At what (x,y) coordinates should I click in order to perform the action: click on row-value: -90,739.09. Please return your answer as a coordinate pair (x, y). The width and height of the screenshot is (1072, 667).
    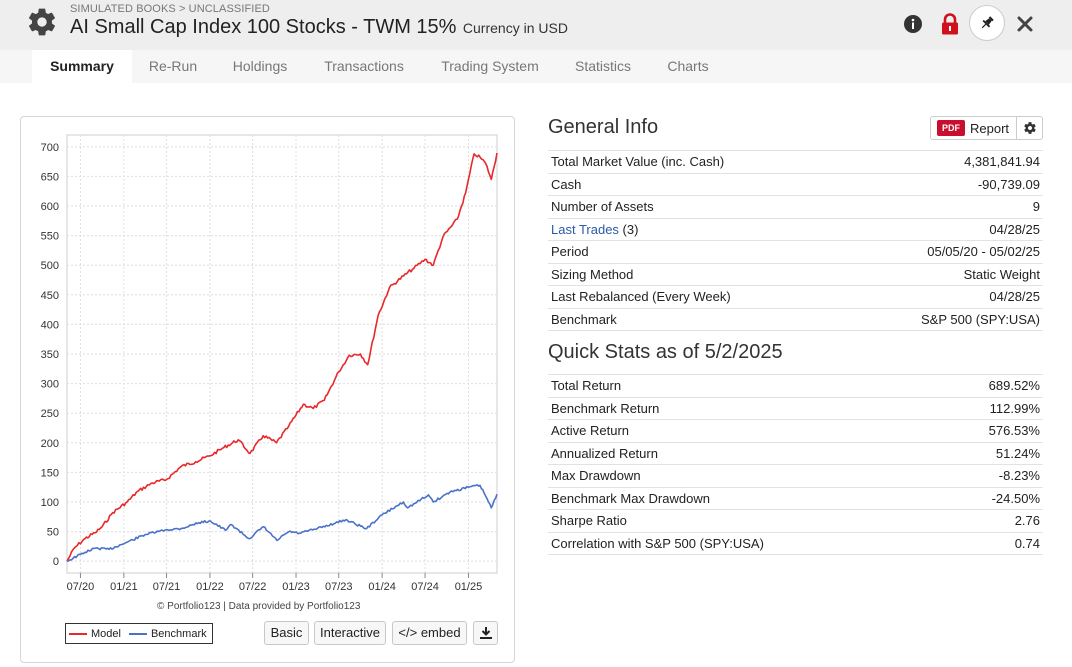
    Looking at the image, I should click on (943, 184).